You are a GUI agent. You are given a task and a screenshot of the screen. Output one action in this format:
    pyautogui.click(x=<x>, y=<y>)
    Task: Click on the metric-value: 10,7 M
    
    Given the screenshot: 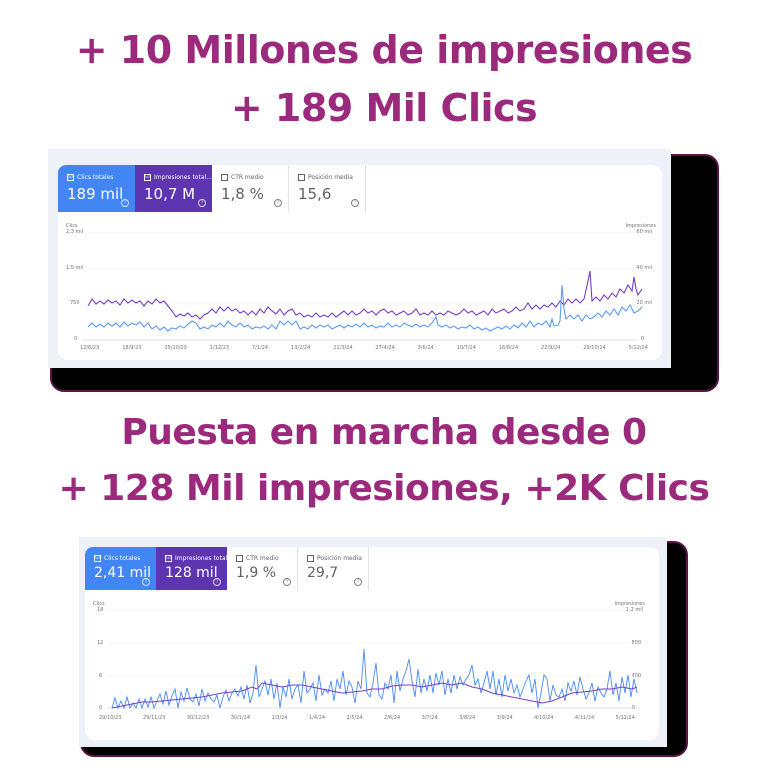 What is the action you would take?
    pyautogui.click(x=170, y=194)
    